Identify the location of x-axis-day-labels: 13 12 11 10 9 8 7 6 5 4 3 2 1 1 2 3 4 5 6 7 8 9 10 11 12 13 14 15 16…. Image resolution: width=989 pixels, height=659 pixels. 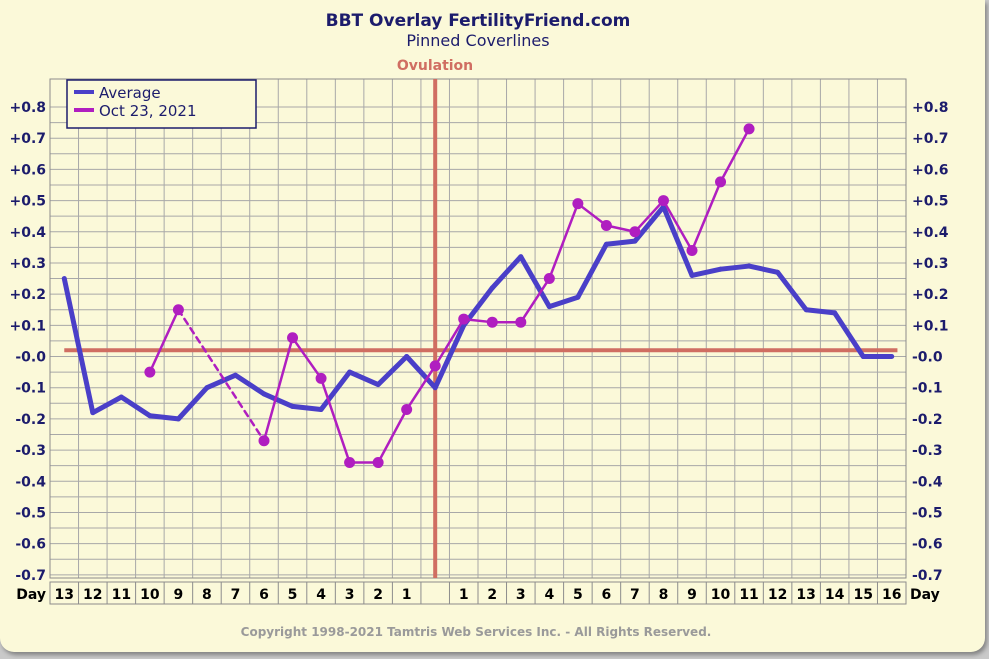
(478, 593).